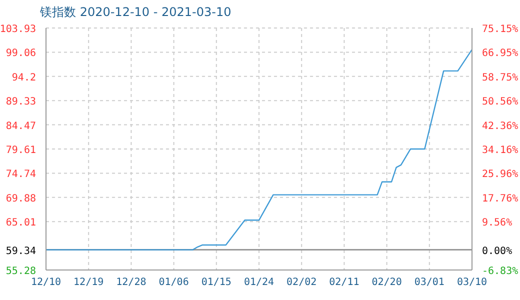 The height and width of the screenshot is (300, 520). I want to click on y2-tick-label: 9.56%, so click(497, 223).